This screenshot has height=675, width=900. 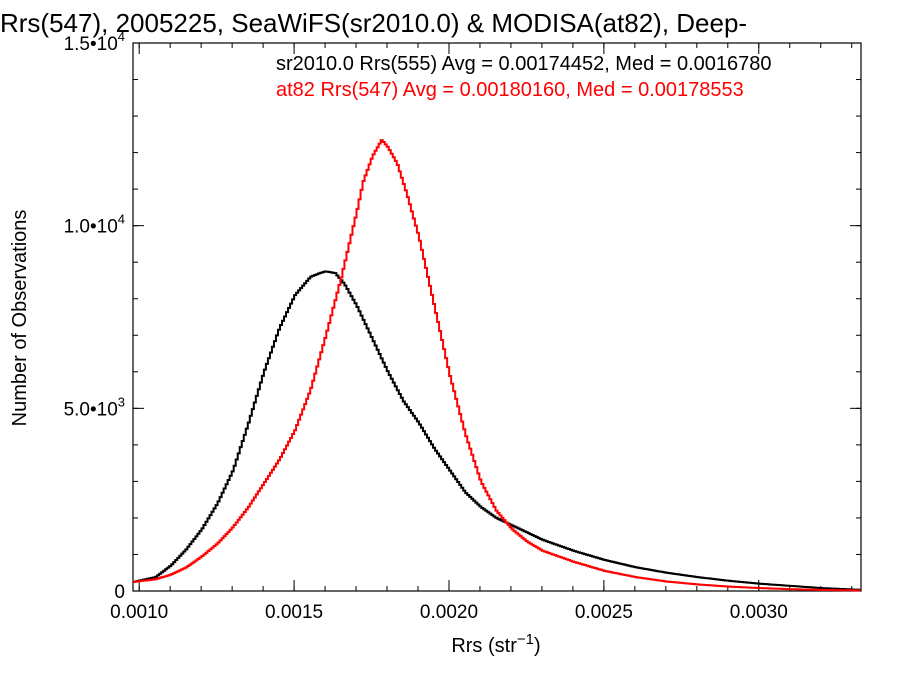 What do you see at coordinates (91, 44) in the screenshot?
I see `y-tick-mantissa: 1.5•10` at bounding box center [91, 44].